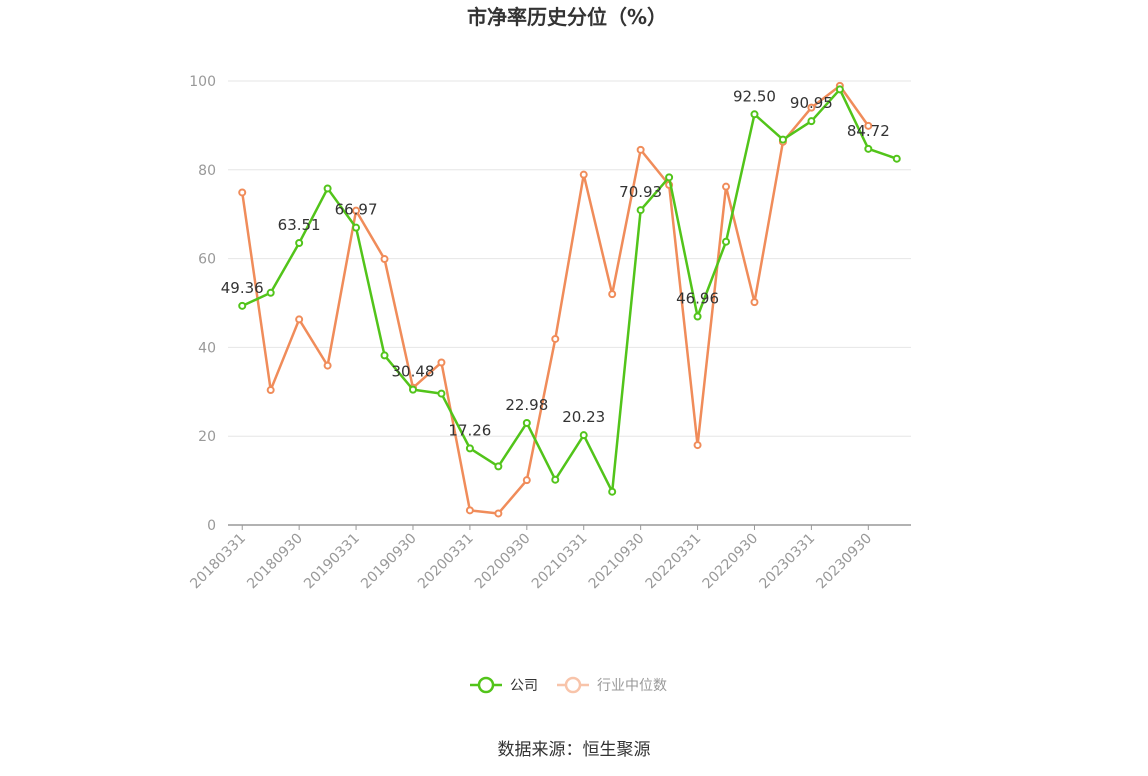 The height and width of the screenshot is (776, 1148). I want to click on data-label: 22.98, so click(526, 405).